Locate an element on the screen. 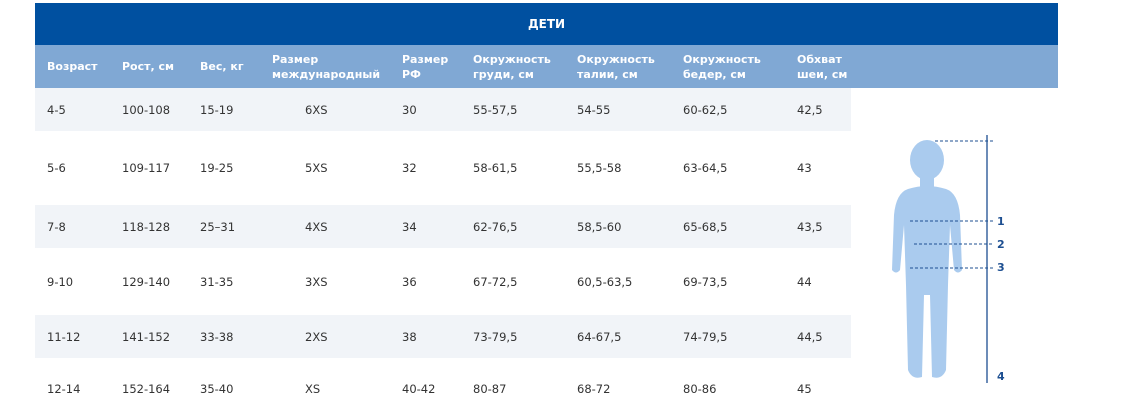  table-cell: 43 is located at coordinates (804, 168).